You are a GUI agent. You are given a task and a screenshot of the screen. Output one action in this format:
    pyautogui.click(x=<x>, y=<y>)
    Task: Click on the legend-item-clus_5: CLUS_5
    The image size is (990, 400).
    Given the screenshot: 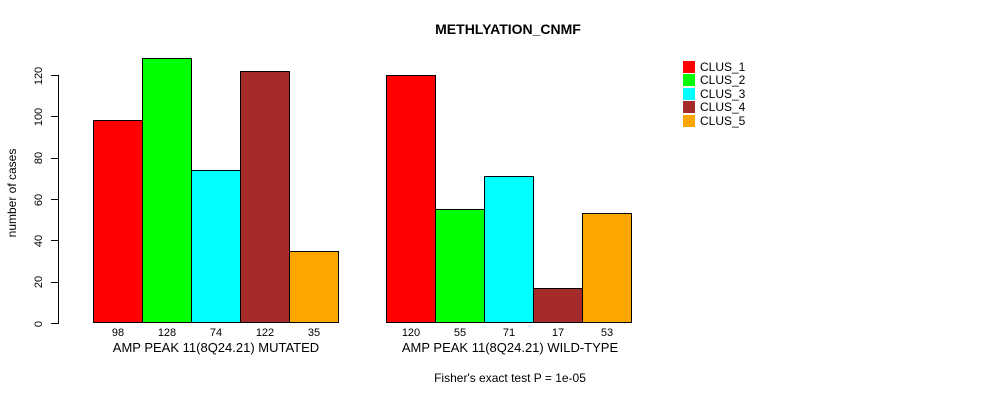 What is the action you would take?
    pyautogui.click(x=714, y=121)
    